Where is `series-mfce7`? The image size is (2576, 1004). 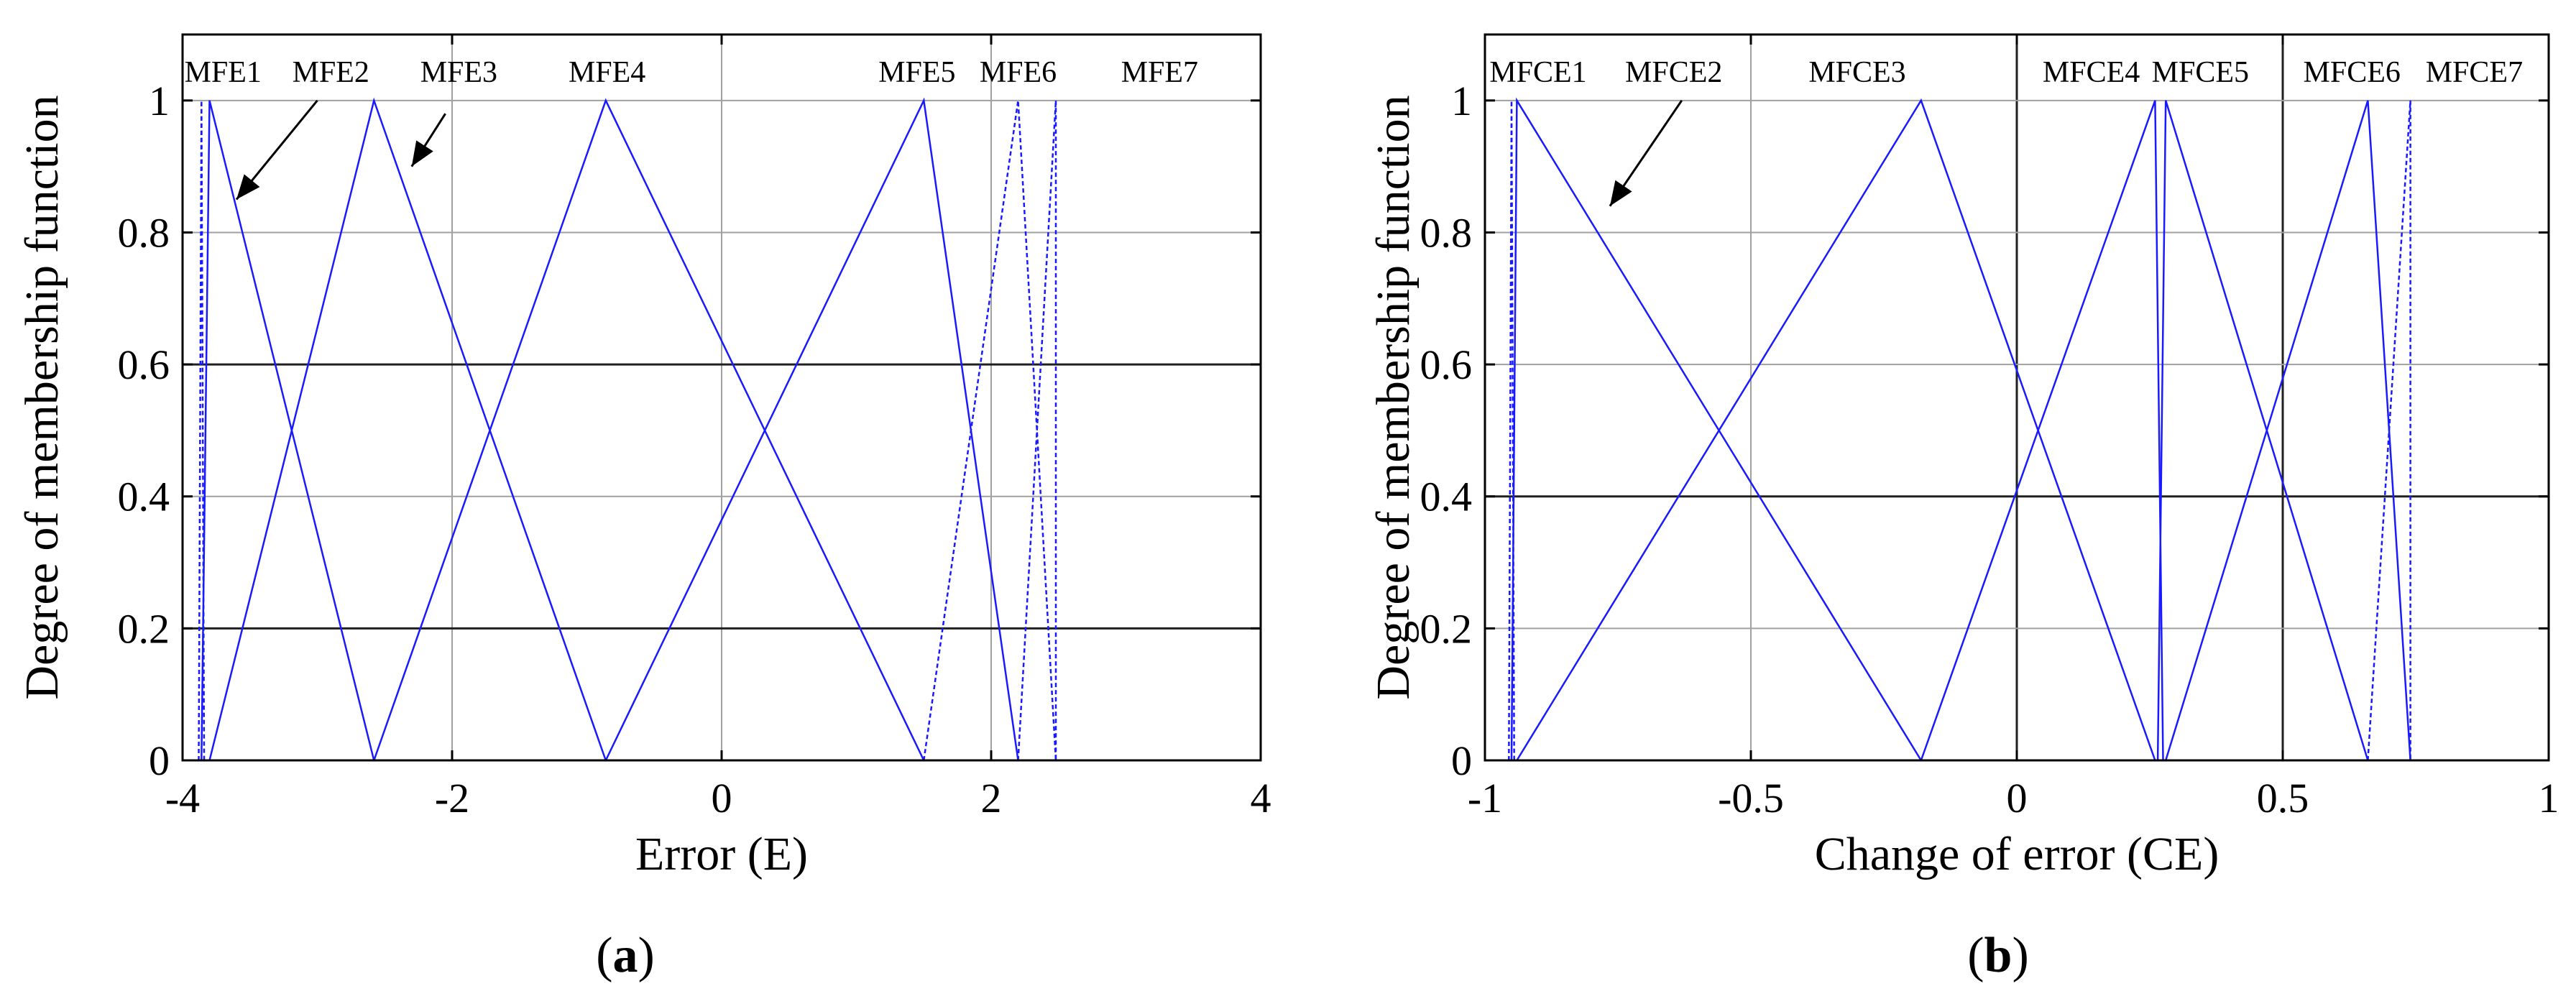
series-mfce7 is located at coordinates (2389, 431).